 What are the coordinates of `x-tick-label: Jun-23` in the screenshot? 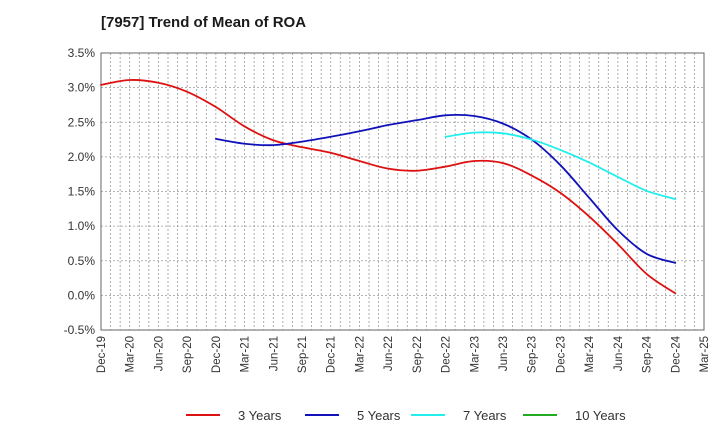 It's located at (504, 353).